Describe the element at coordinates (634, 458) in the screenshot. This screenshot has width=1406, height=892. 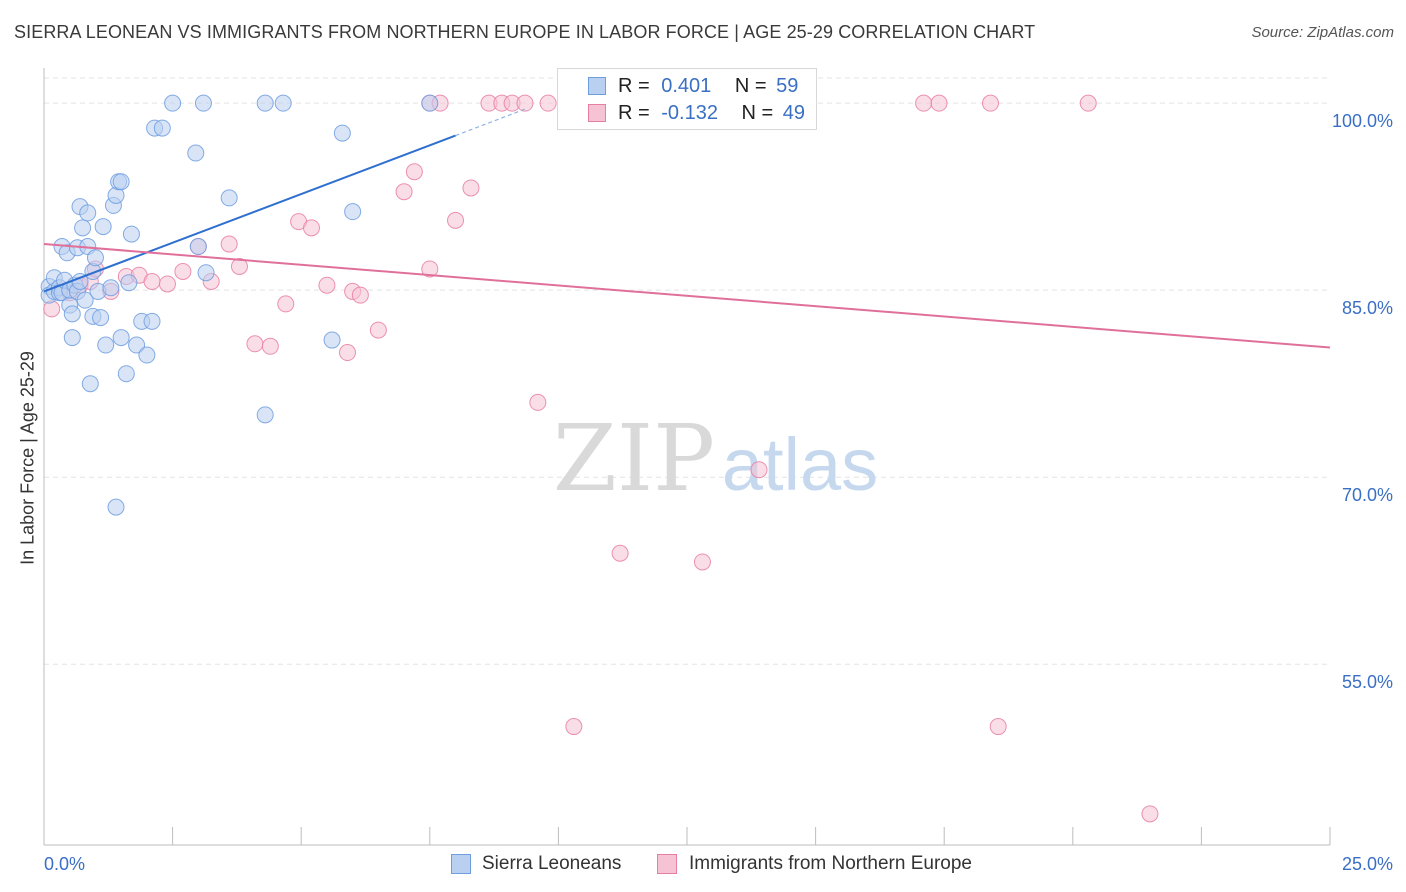
I see `watermark-zip: ZIP` at that location.